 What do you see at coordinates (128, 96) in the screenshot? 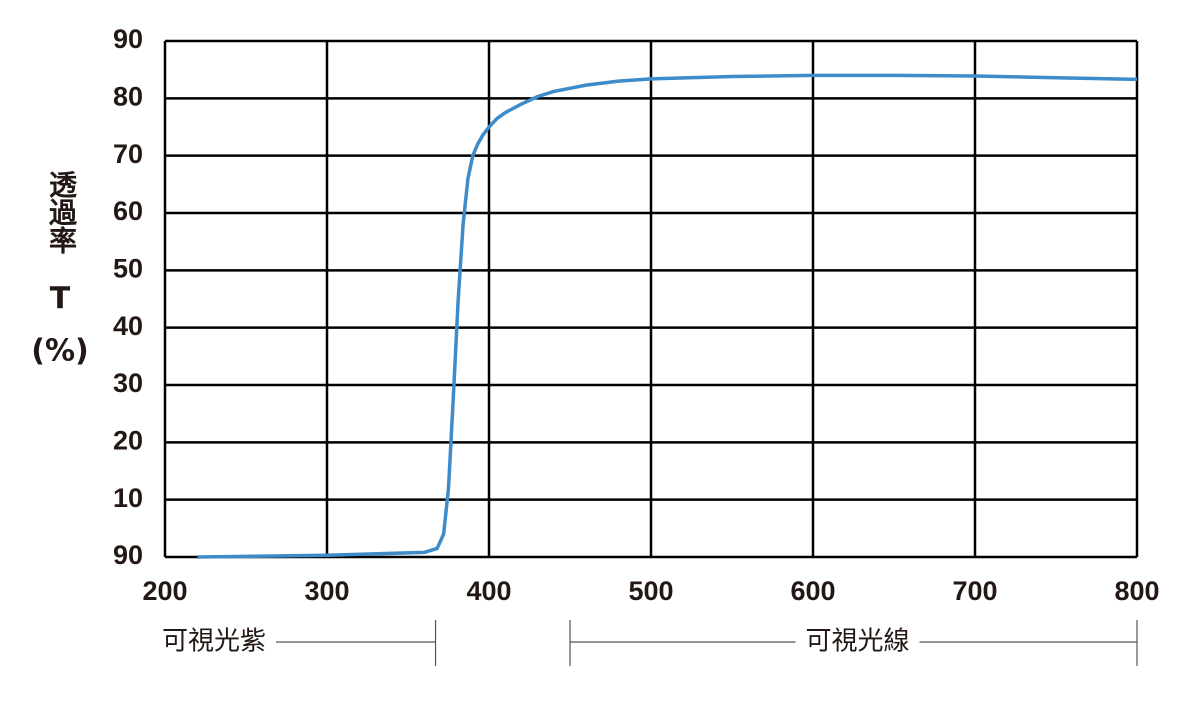
I see `y-tick-label: 80` at bounding box center [128, 96].